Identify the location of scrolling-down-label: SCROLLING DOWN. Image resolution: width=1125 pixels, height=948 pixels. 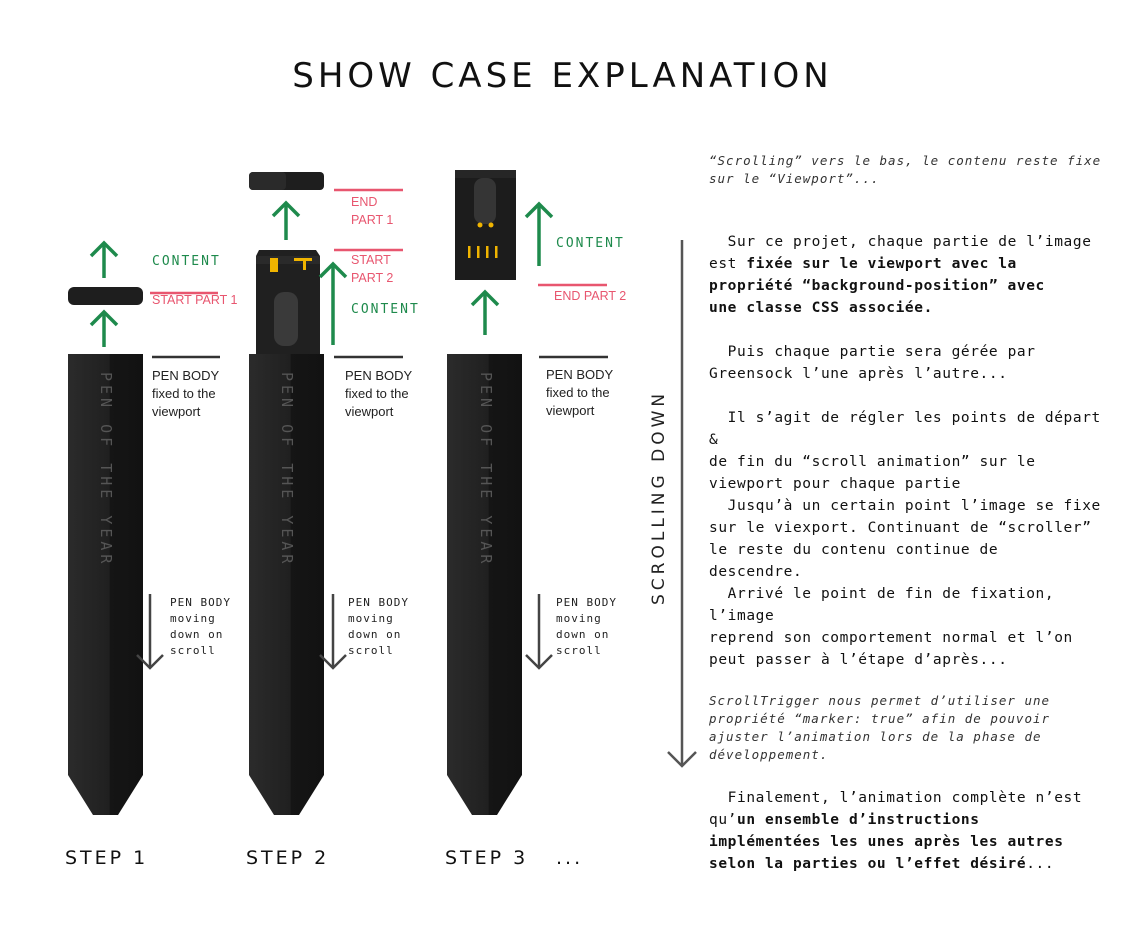
(659, 497).